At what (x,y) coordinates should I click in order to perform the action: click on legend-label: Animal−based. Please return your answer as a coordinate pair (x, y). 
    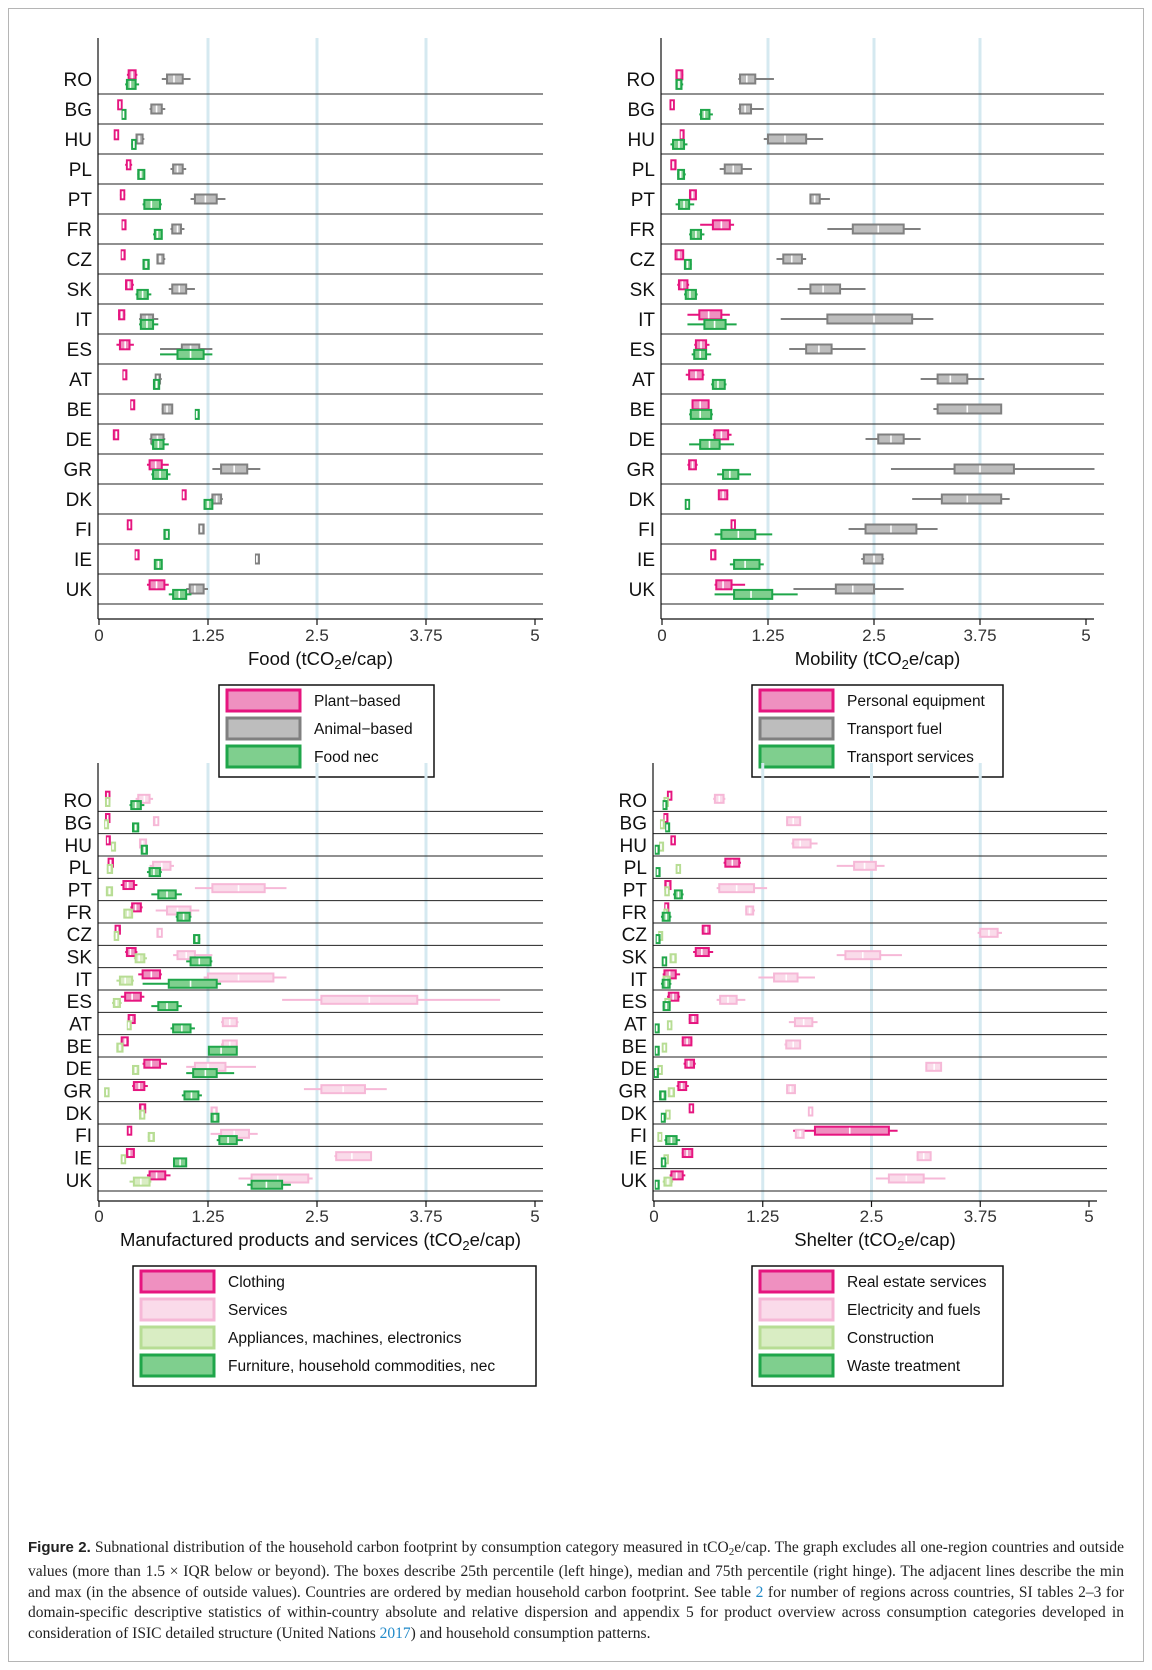
    Looking at the image, I should click on (363, 729).